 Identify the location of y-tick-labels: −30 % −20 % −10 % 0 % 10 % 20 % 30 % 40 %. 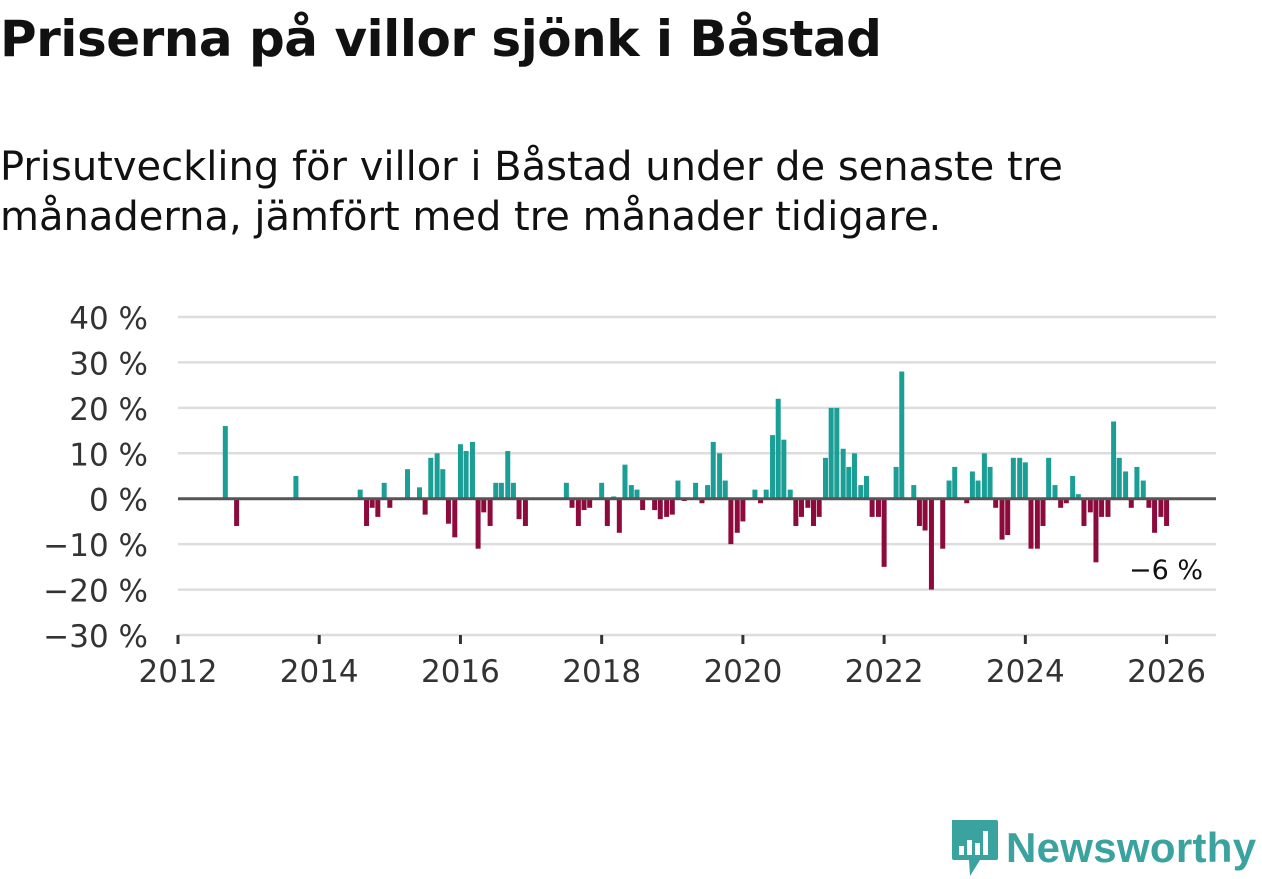
(95, 478).